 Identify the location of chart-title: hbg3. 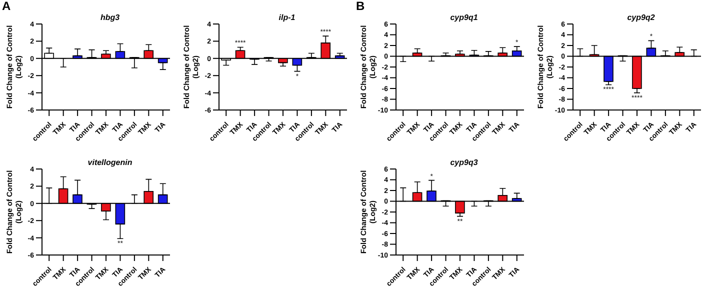
(110, 17).